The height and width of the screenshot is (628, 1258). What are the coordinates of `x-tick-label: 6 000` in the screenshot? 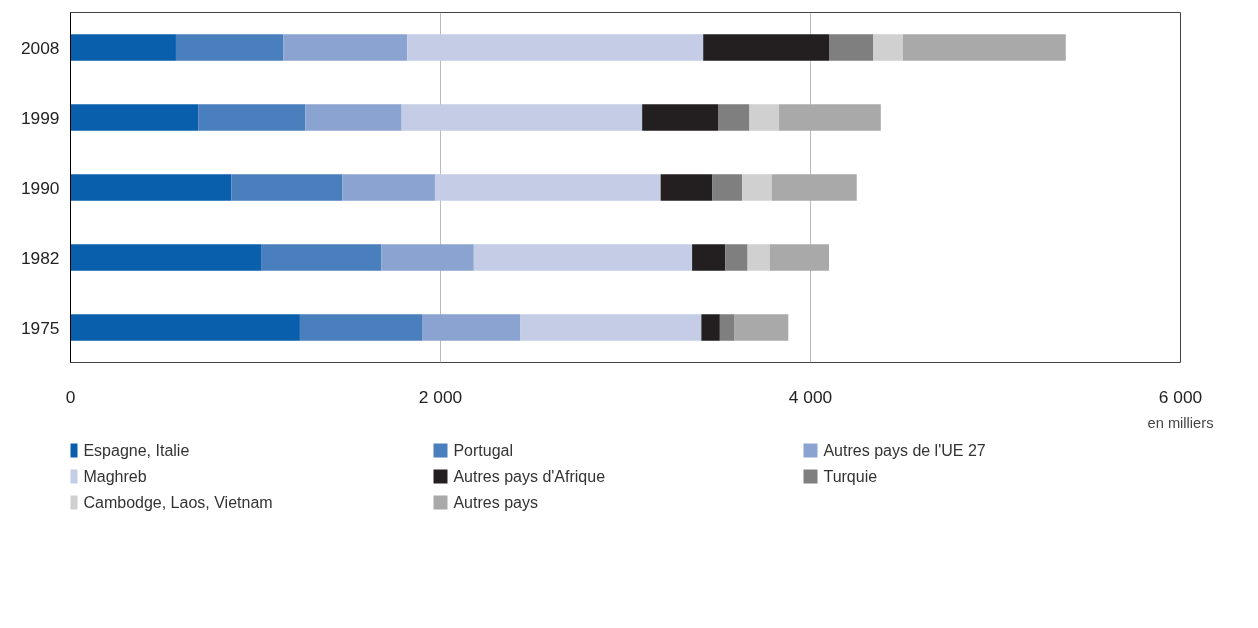 It's located at (1180, 396).